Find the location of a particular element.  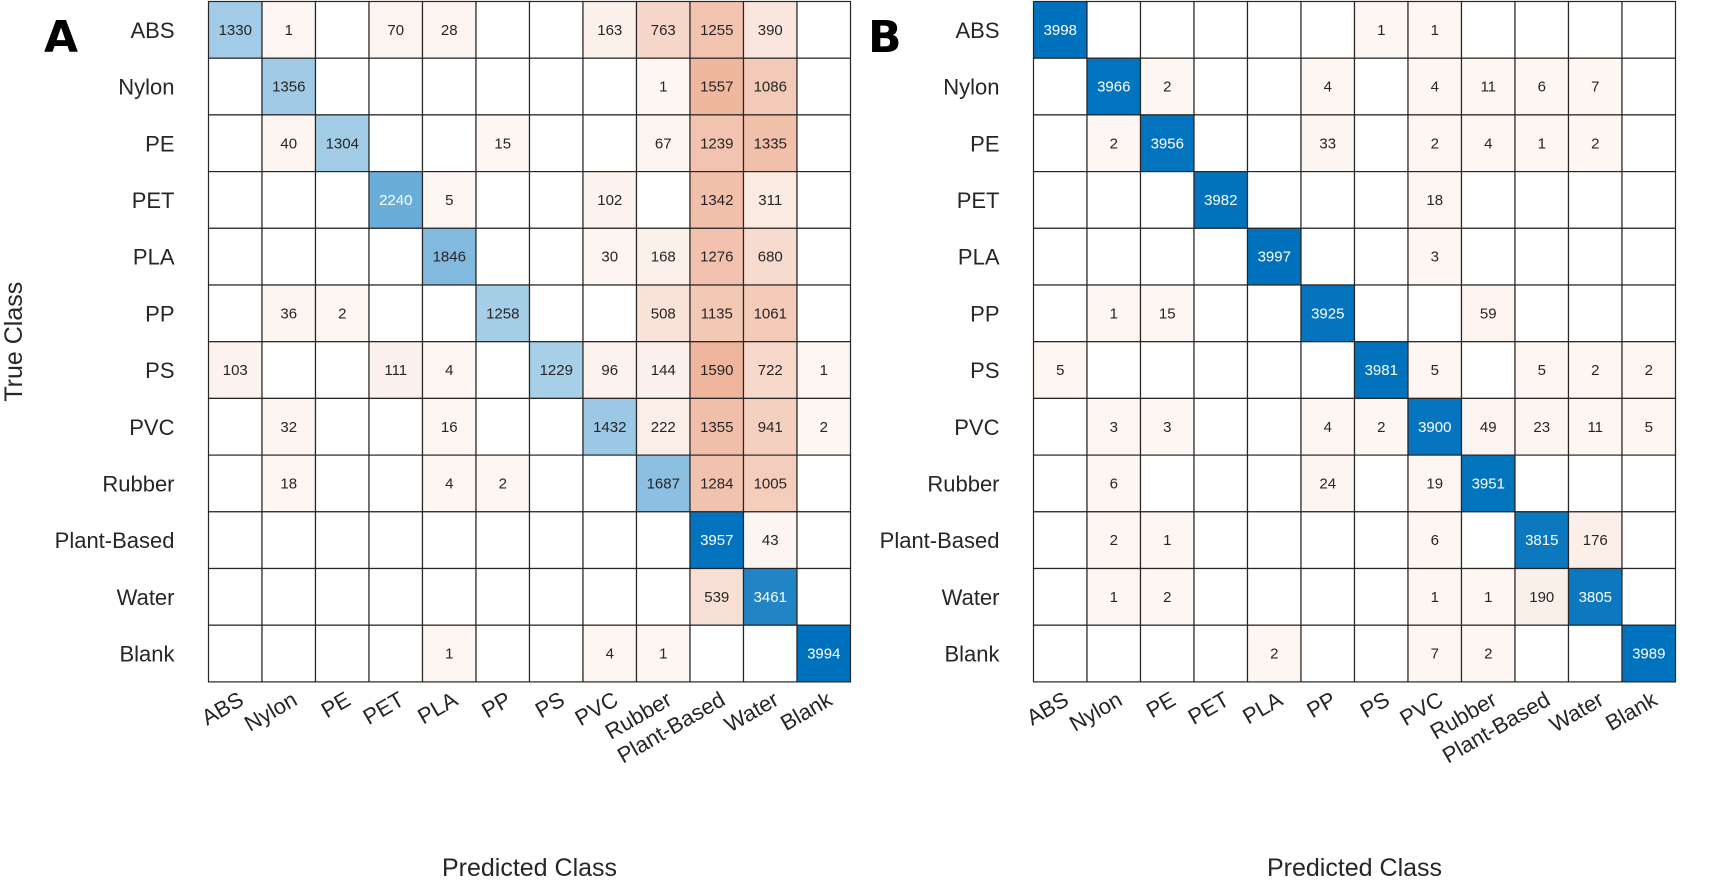

cell-value: 3997 is located at coordinates (1274, 257).